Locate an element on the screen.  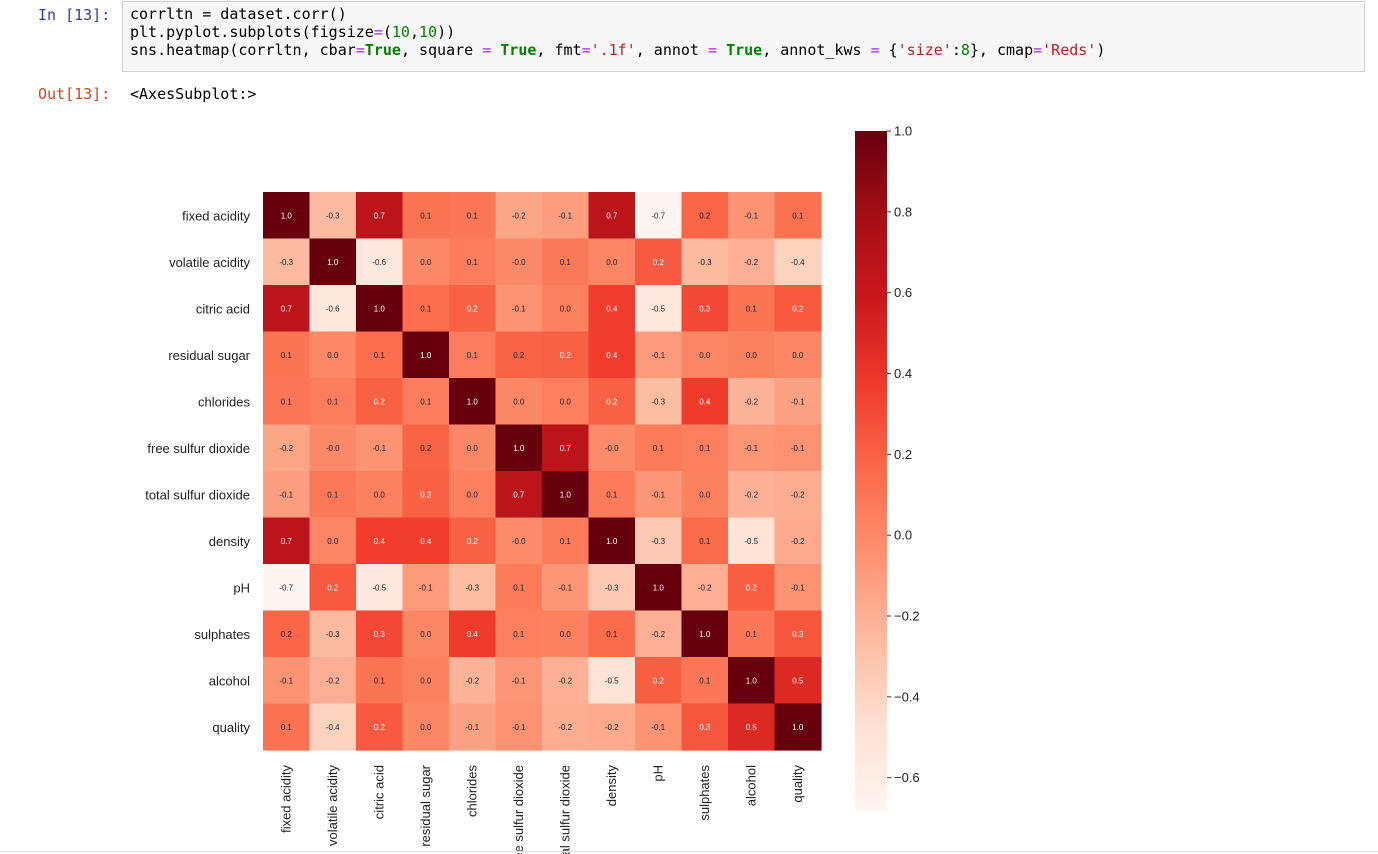
column-label: density is located at coordinates (611, 786).